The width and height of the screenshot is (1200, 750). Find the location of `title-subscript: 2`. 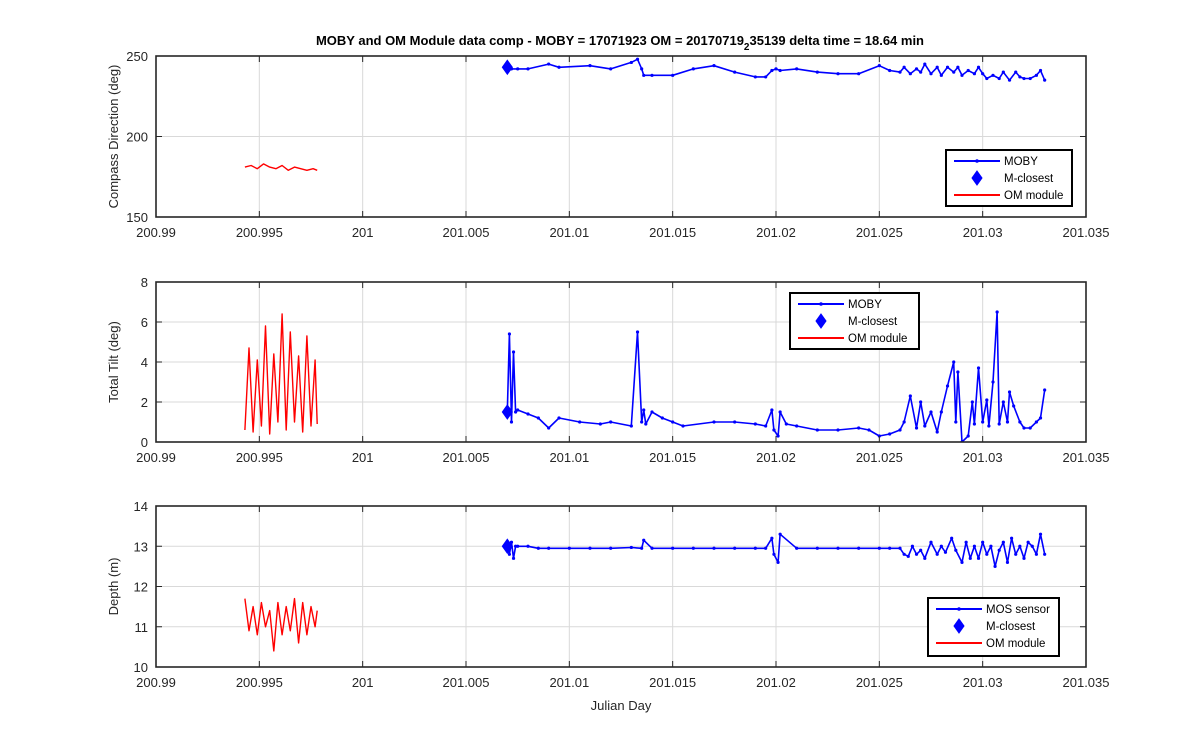

title-subscript: 2 is located at coordinates (747, 47).